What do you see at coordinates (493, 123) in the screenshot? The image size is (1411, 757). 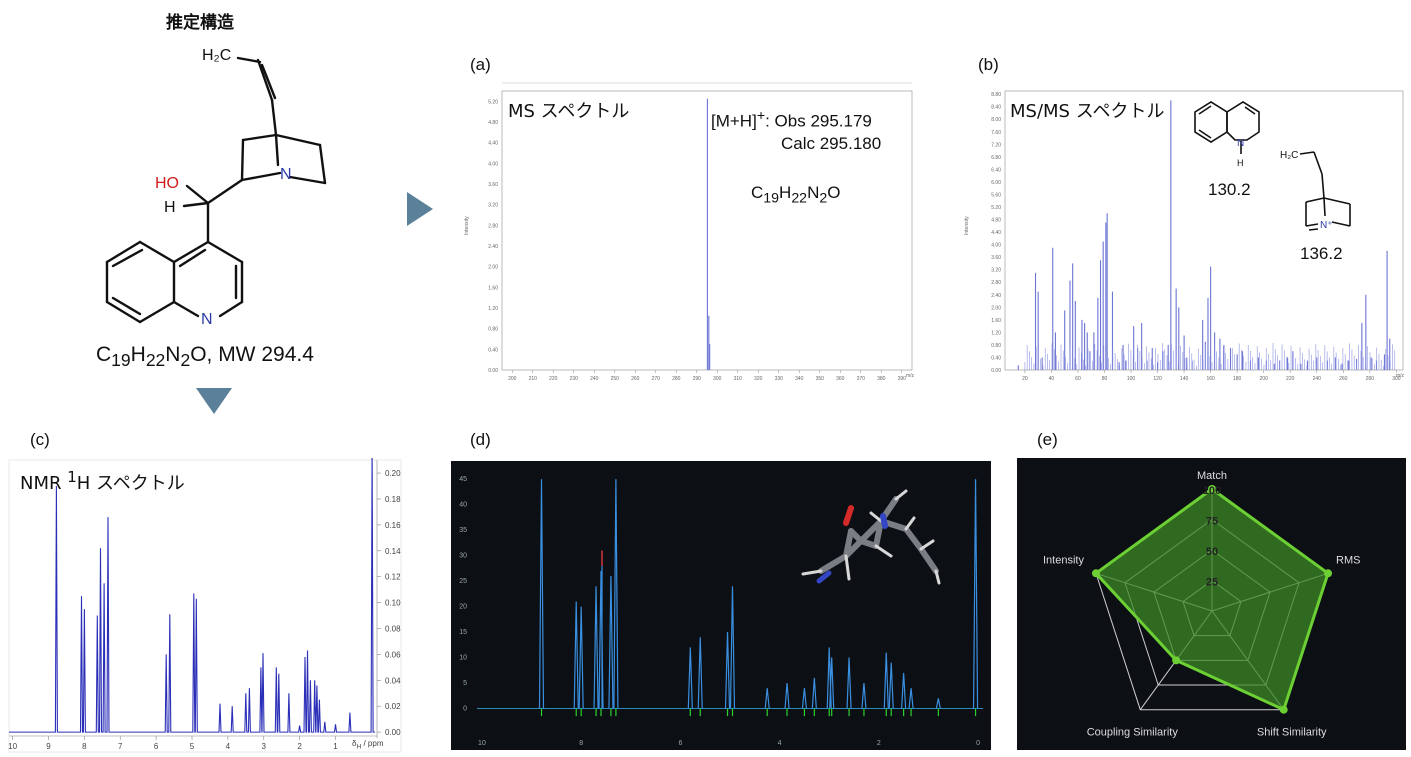 I see `ms-ytick-label: 4.80` at bounding box center [493, 123].